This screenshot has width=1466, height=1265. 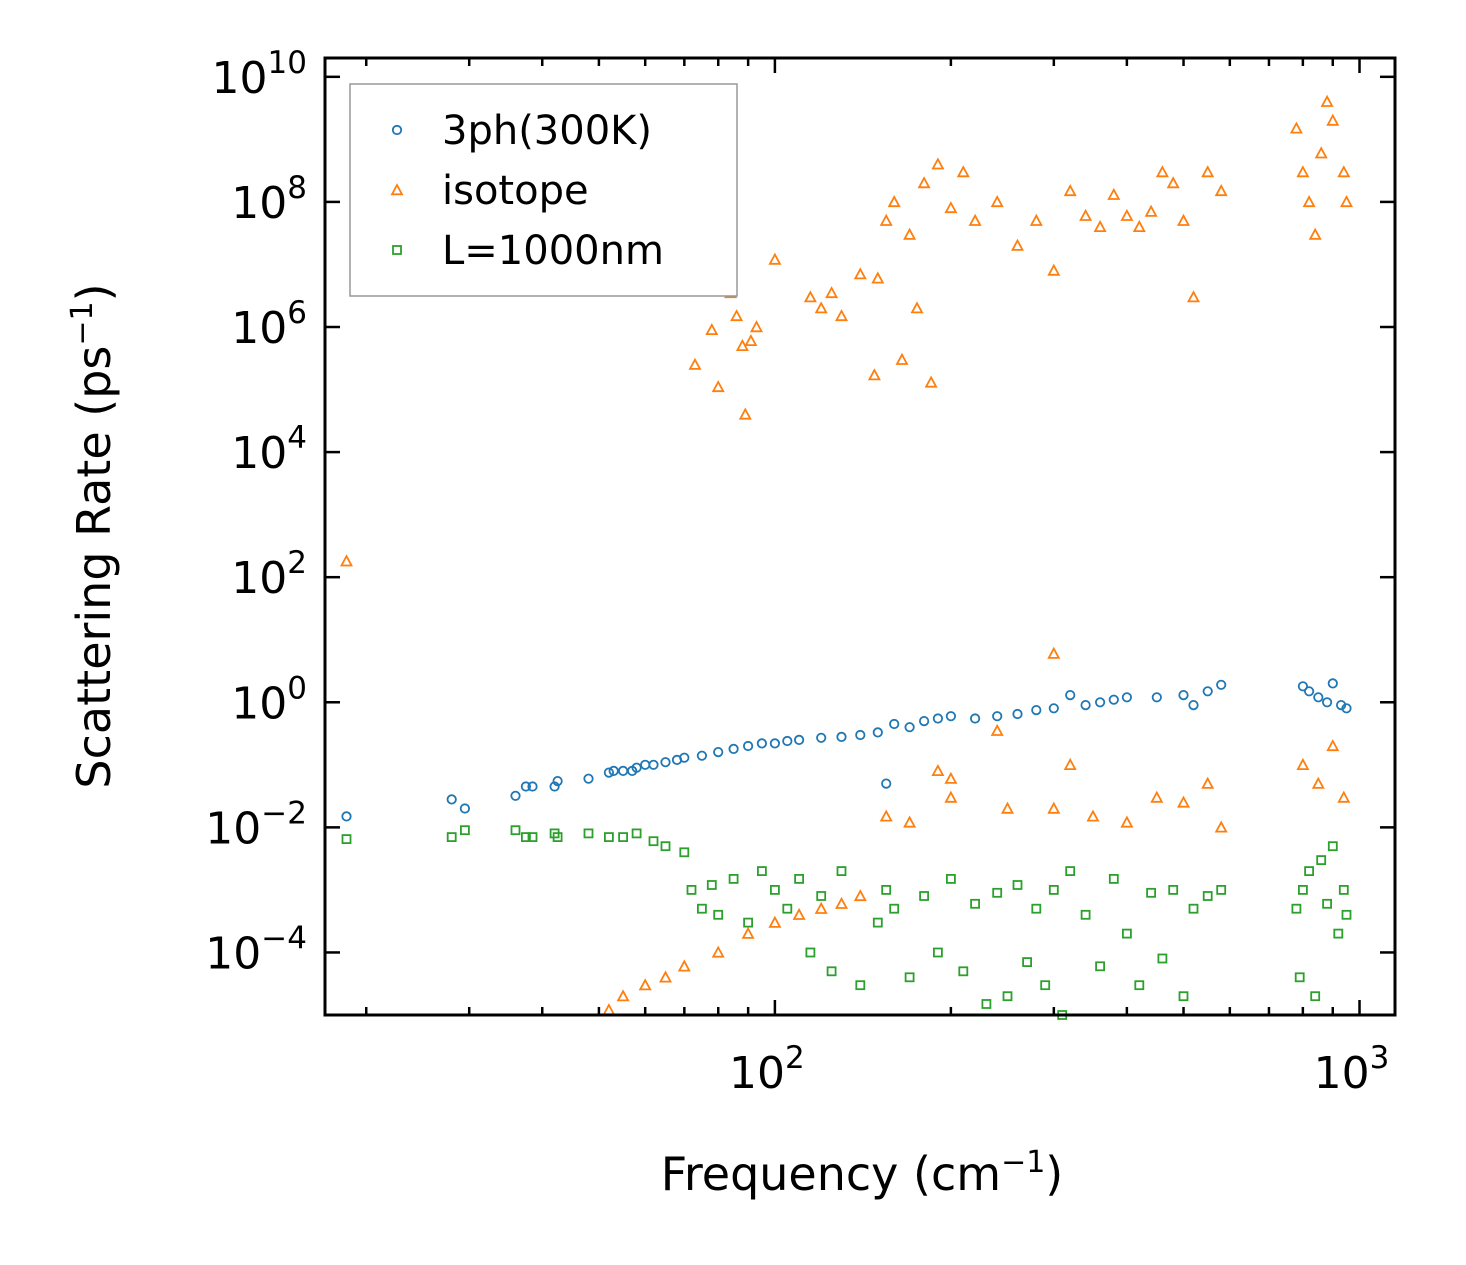 What do you see at coordinates (269, 199) in the screenshot?
I see `y-tick-label: 10⁸` at bounding box center [269, 199].